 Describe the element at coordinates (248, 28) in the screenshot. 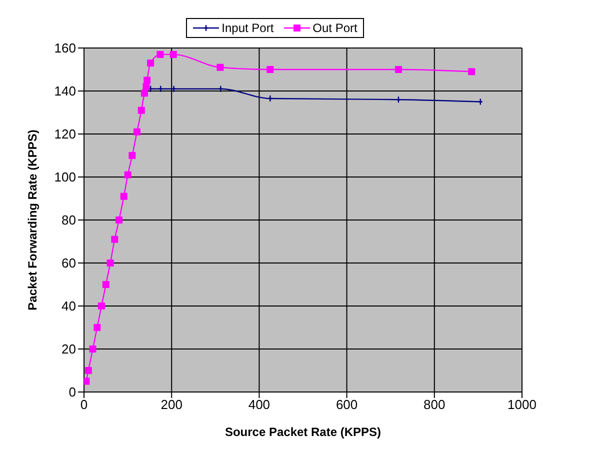

I see `legend-label: Input Port` at that location.